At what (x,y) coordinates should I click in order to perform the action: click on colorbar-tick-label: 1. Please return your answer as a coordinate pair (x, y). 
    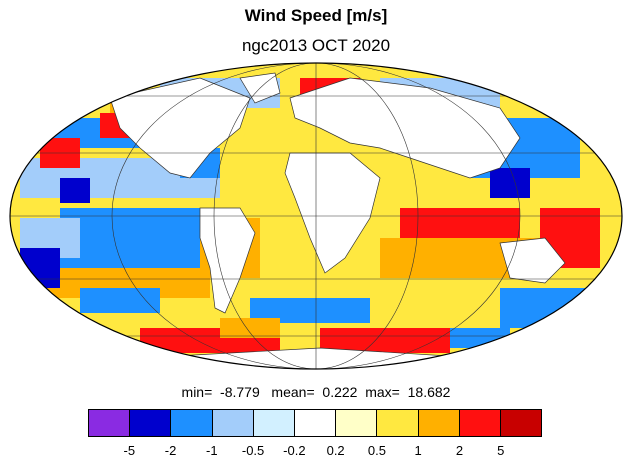
    Looking at the image, I should click on (418, 450).